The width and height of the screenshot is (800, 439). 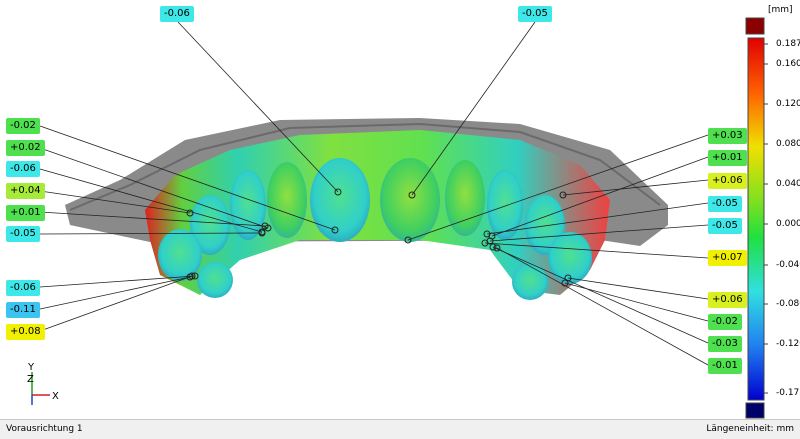 What do you see at coordinates (788, 144) in the screenshot?
I see `scale-label: 0.080` at bounding box center [788, 144].